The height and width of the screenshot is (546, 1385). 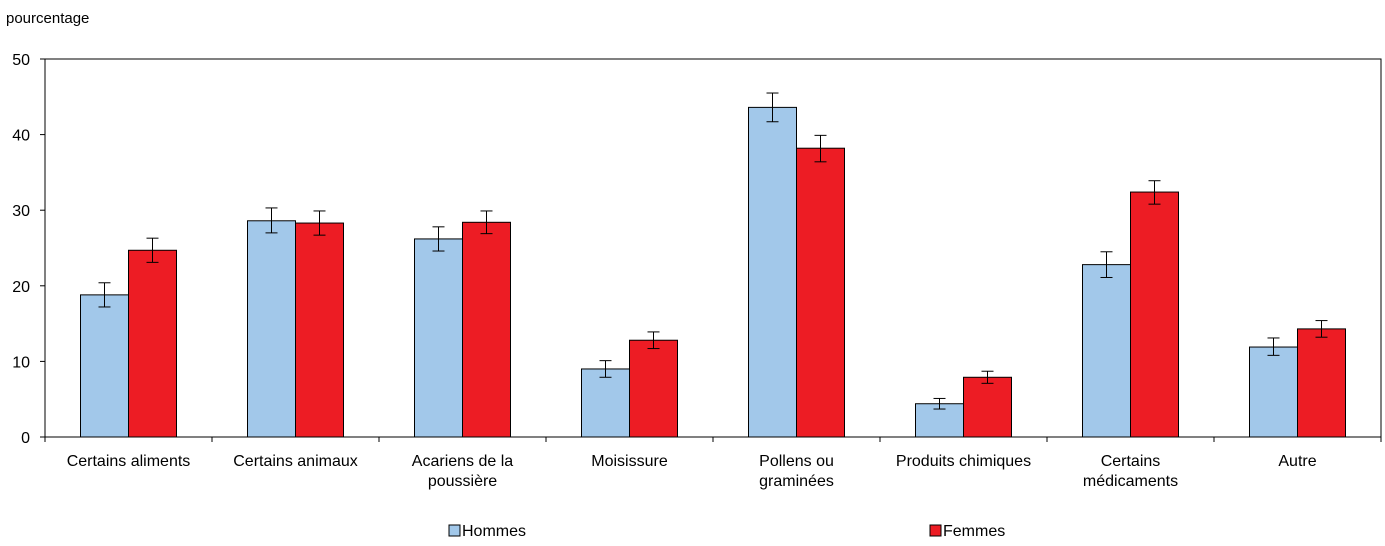 I want to click on x-category-label: Produits chimiques, so click(x=963, y=461).